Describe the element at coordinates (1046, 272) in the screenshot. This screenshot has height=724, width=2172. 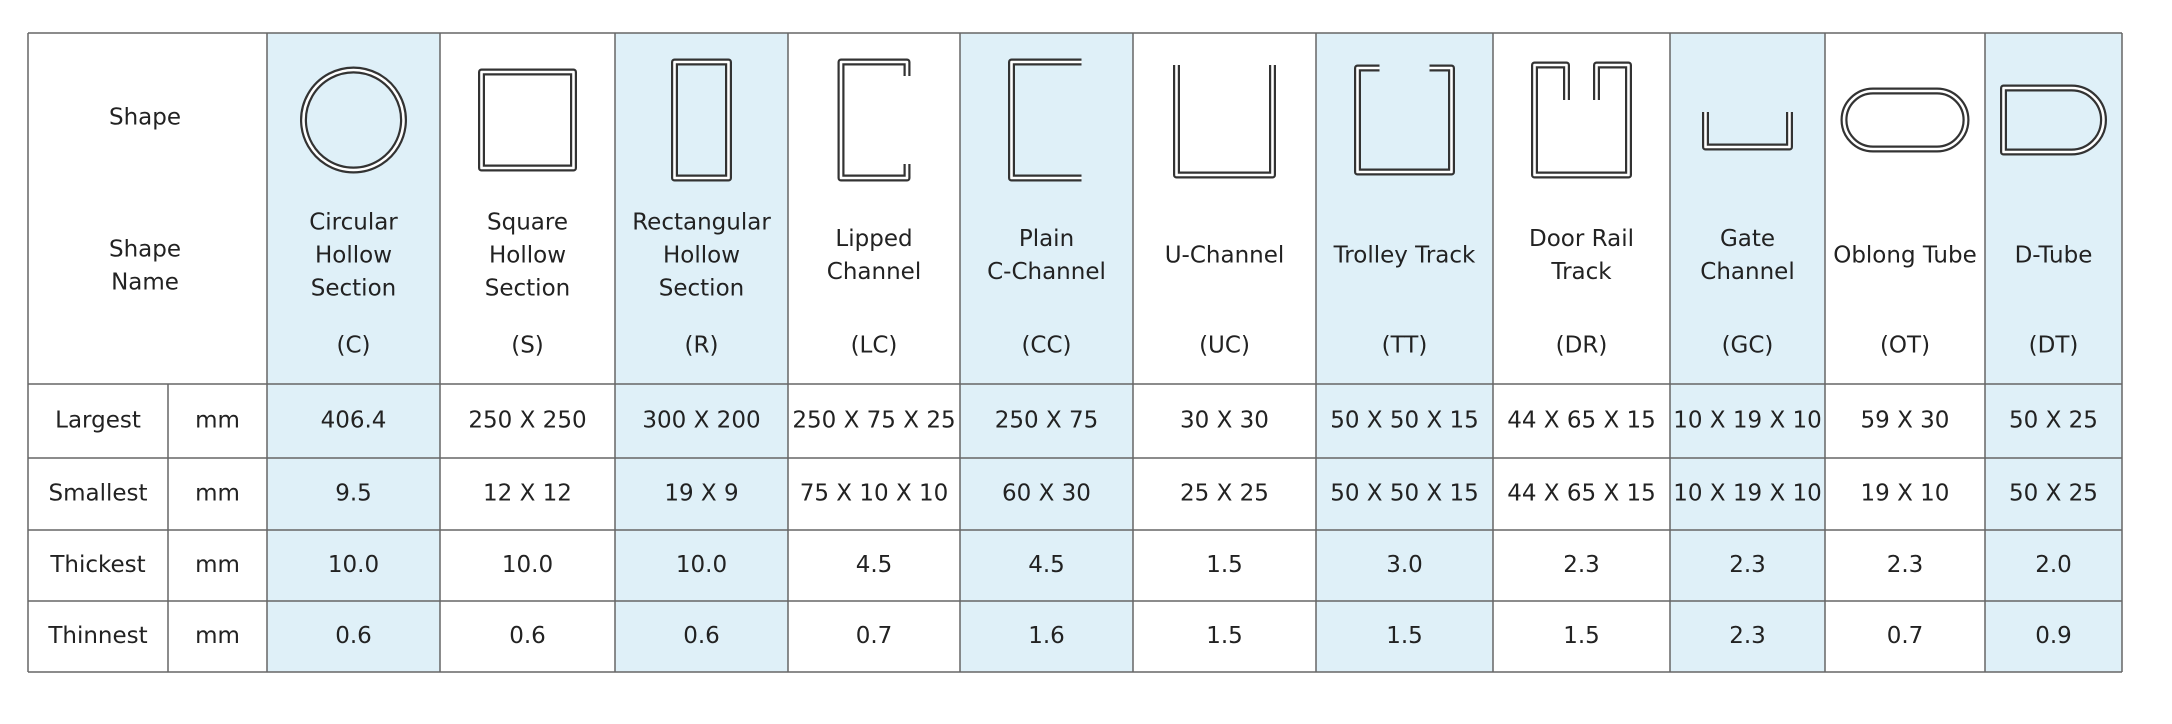
I see `shape-name: C-Channel` at that location.